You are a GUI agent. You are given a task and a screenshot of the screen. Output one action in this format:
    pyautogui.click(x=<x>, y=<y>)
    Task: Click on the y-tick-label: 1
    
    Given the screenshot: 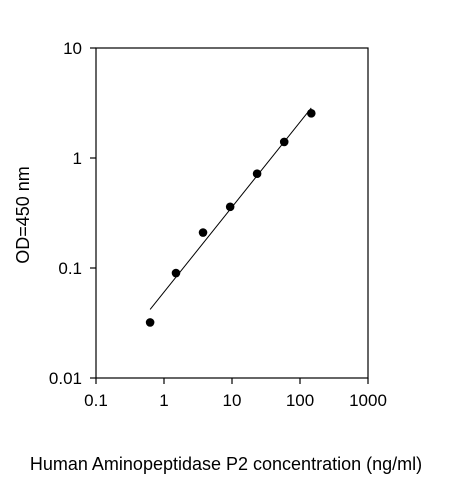 What is the action you would take?
    pyautogui.click(x=77, y=158)
    